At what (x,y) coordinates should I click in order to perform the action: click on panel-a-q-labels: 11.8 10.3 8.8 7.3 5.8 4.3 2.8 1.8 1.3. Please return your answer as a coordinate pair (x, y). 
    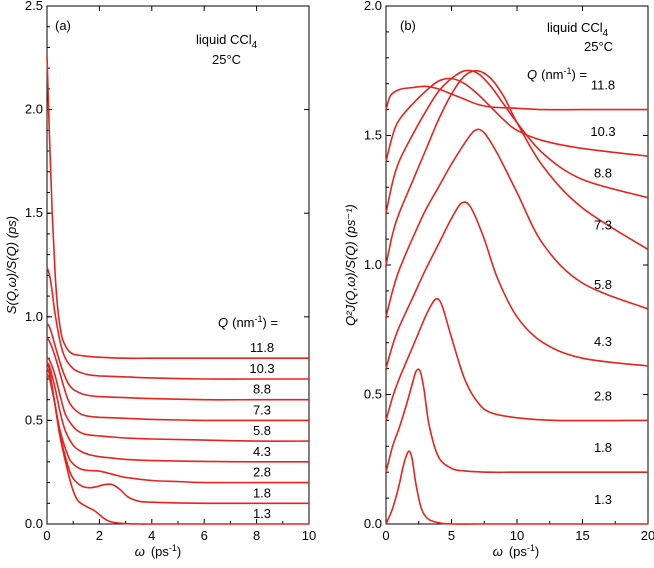
    Looking at the image, I should click on (261, 430).